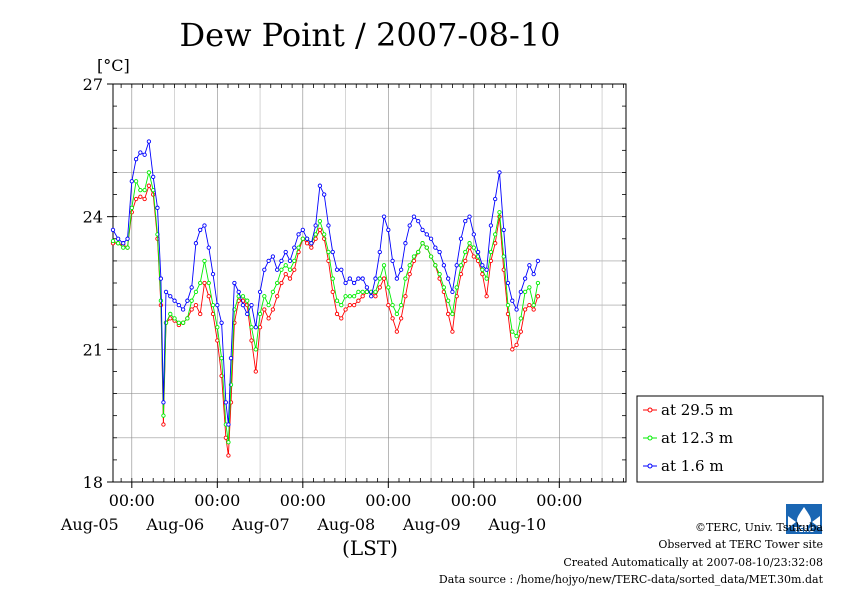 The image size is (842, 595). I want to click on wing-icon, so click(804, 522).